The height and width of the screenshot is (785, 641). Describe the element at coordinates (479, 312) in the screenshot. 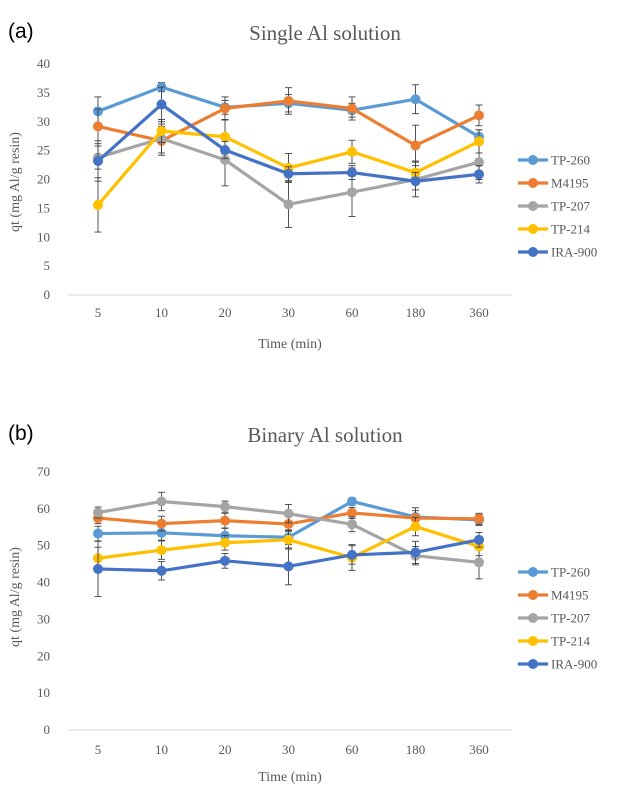

I see `x-tick-label-a: 360` at that location.